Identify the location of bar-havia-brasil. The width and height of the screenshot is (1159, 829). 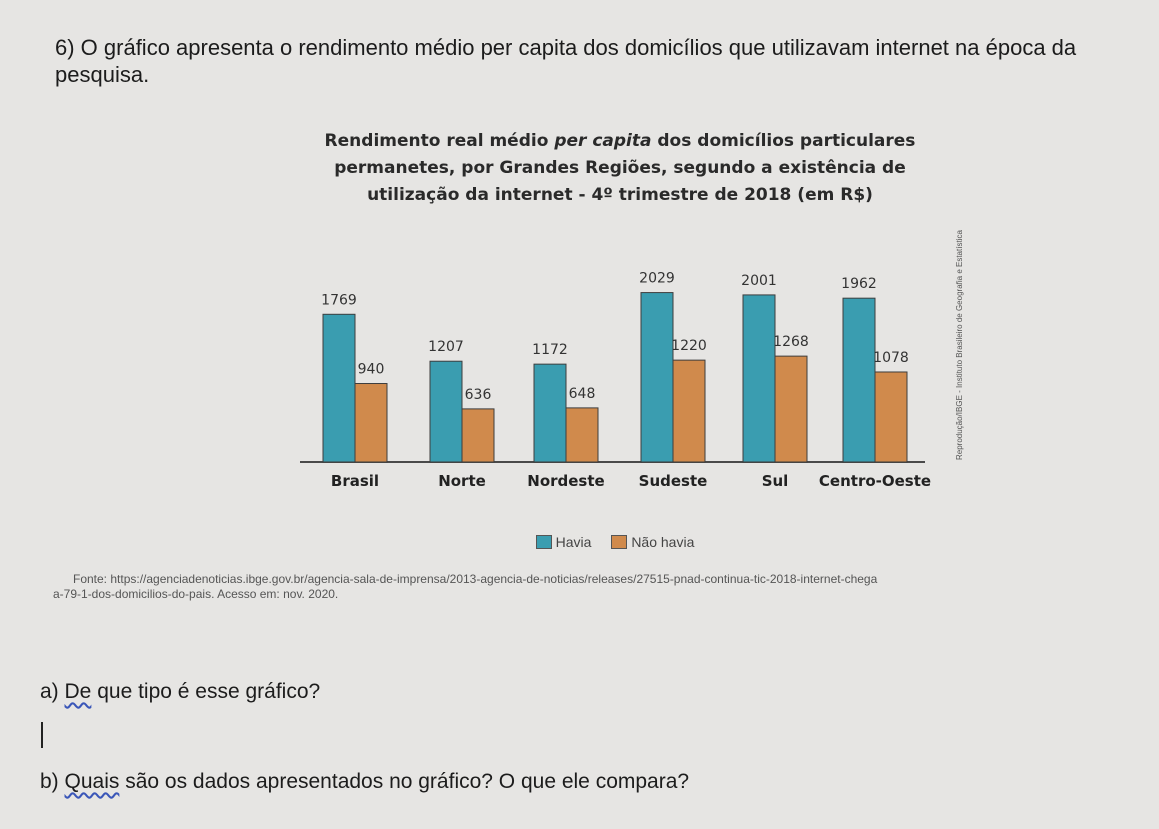
(339, 388).